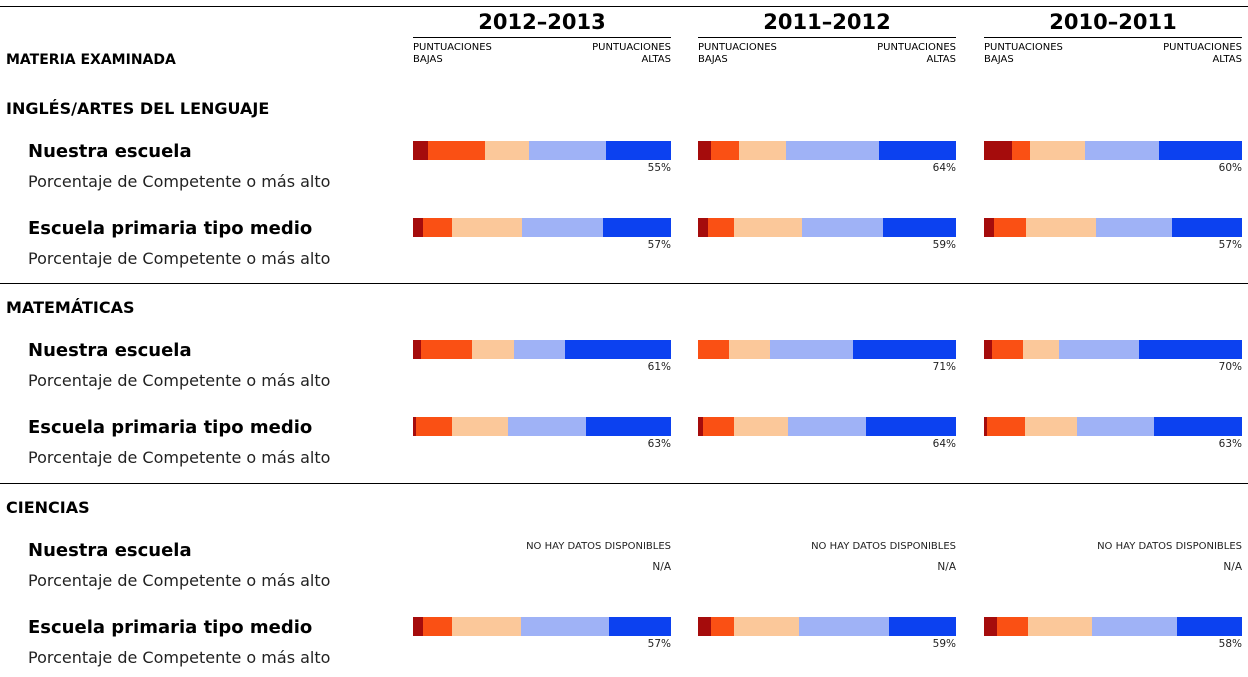  What do you see at coordinates (944, 367) in the screenshot?
I see `proficient-percent-label: 71%` at bounding box center [944, 367].